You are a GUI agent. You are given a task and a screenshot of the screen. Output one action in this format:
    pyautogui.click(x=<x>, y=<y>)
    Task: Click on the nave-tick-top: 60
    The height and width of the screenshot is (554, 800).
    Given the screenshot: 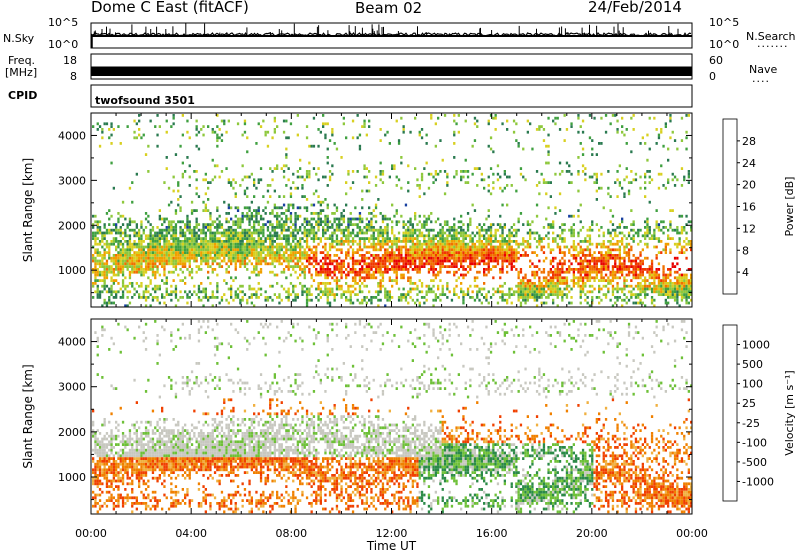 What is the action you would take?
    pyautogui.click(x=716, y=60)
    